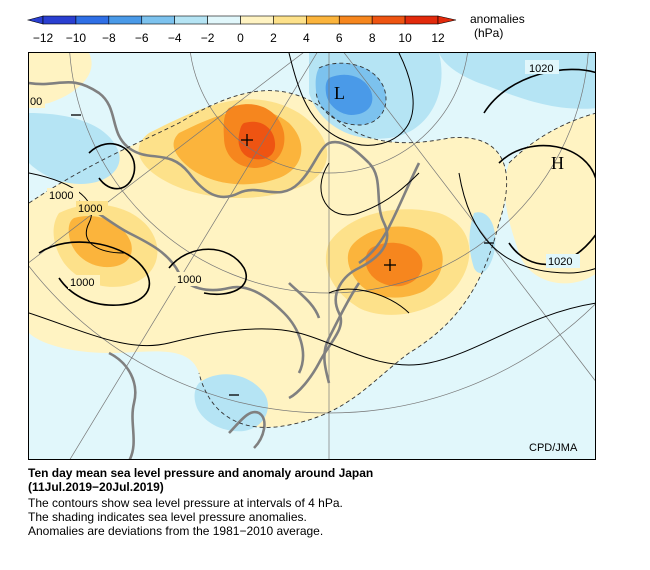  What do you see at coordinates (208, 38) in the screenshot?
I see `colorbar-tick-label: −2` at bounding box center [208, 38].